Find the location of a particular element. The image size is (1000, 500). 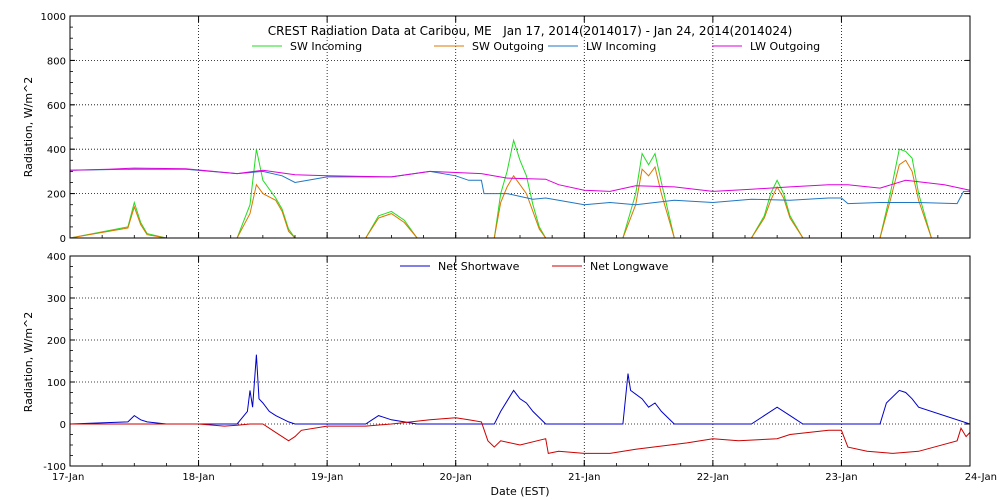

top-series-lw-outgoing is located at coordinates (520, 179).